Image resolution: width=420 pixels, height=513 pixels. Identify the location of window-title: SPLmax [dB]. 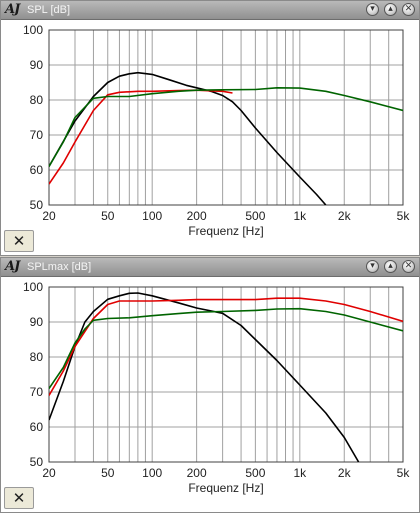
(59, 267).